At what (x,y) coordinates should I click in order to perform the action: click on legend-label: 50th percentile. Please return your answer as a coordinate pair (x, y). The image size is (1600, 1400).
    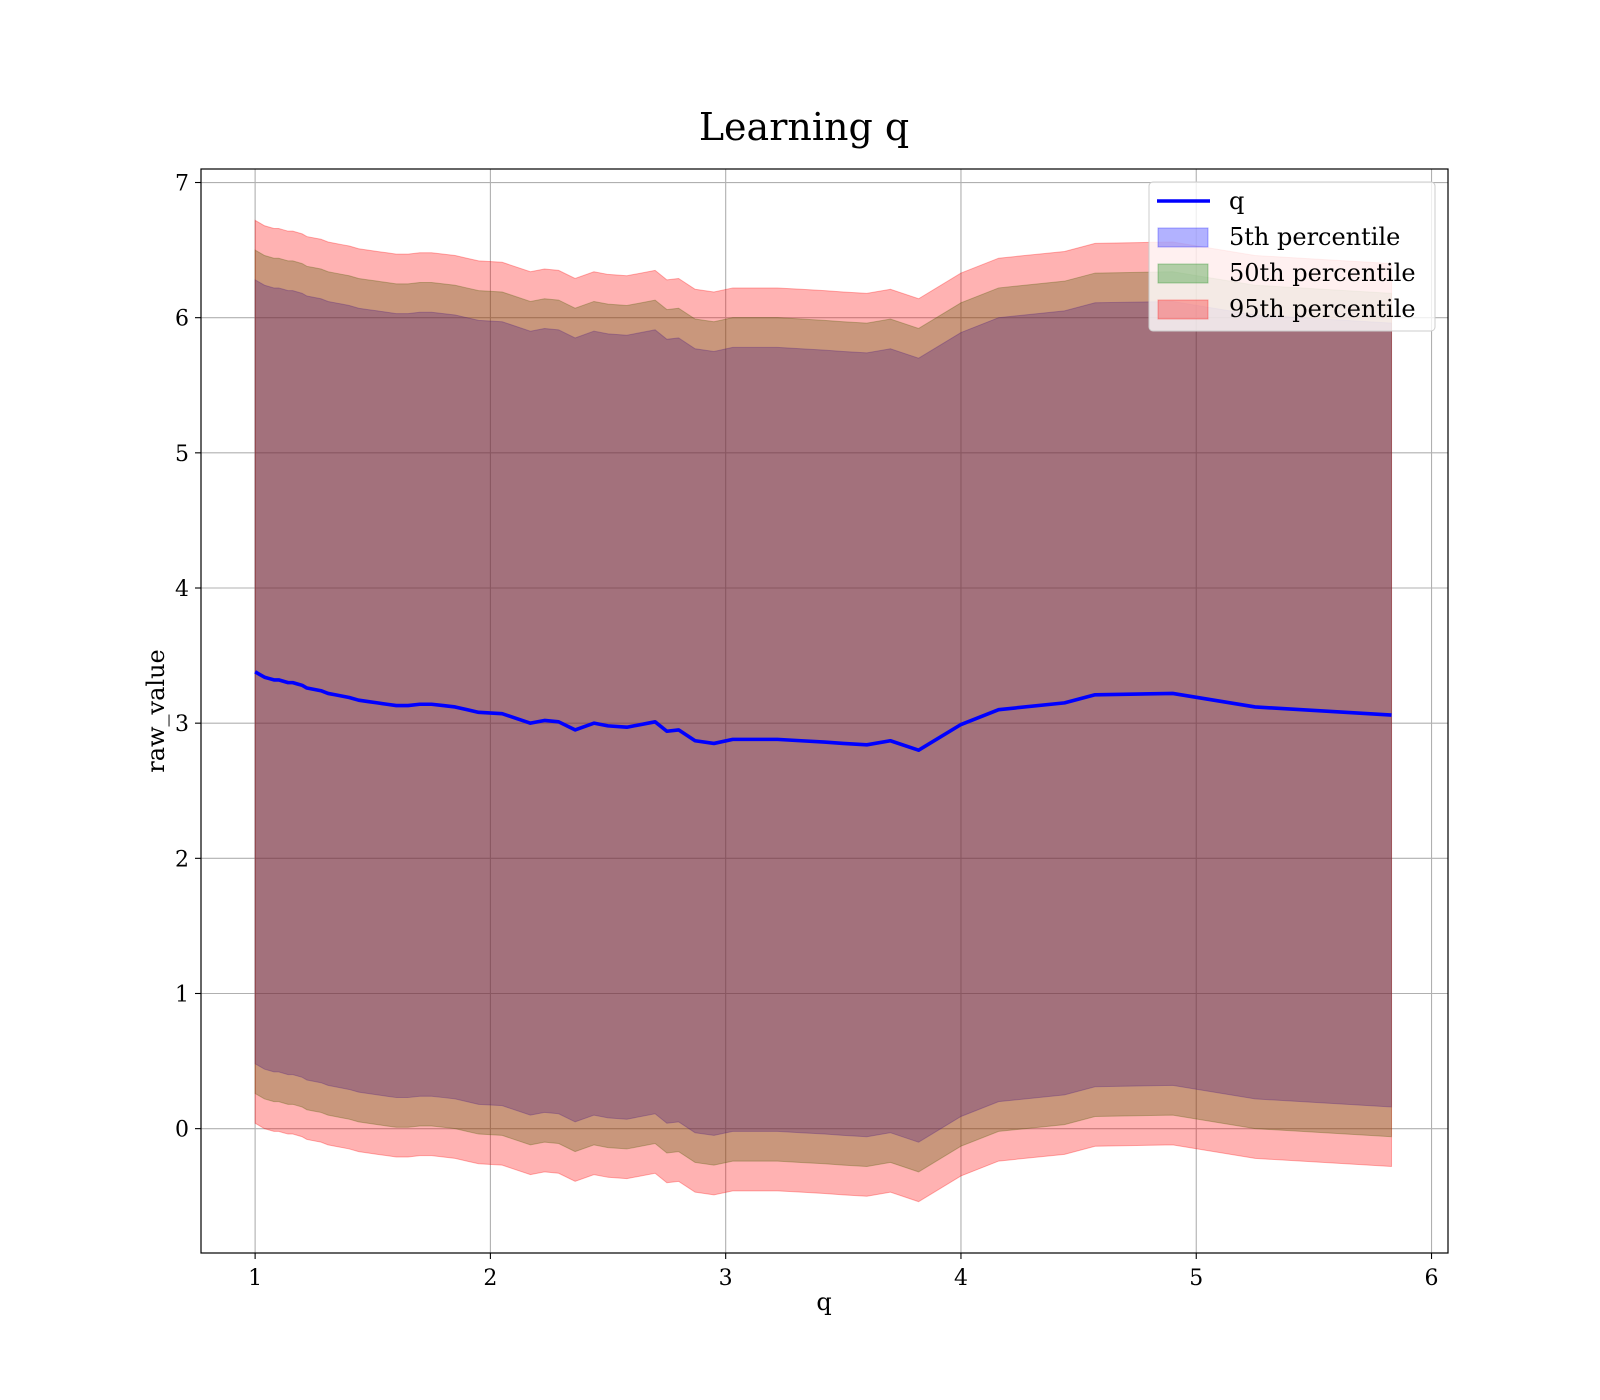
    Looking at the image, I should click on (1322, 273).